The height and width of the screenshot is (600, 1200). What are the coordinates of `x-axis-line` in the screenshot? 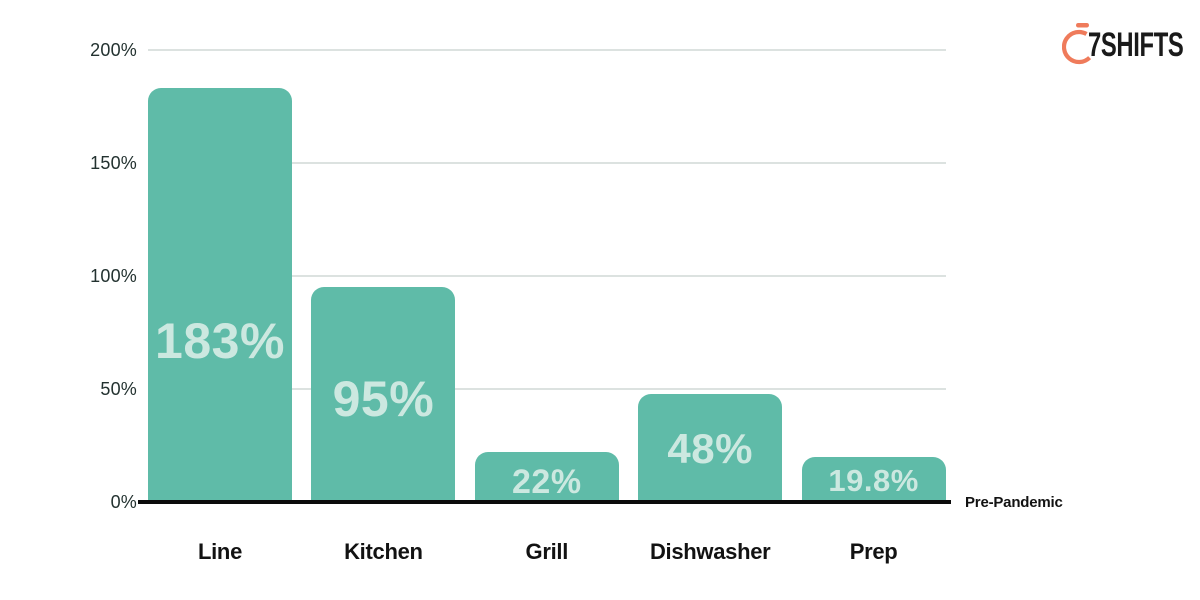 It's located at (544, 502).